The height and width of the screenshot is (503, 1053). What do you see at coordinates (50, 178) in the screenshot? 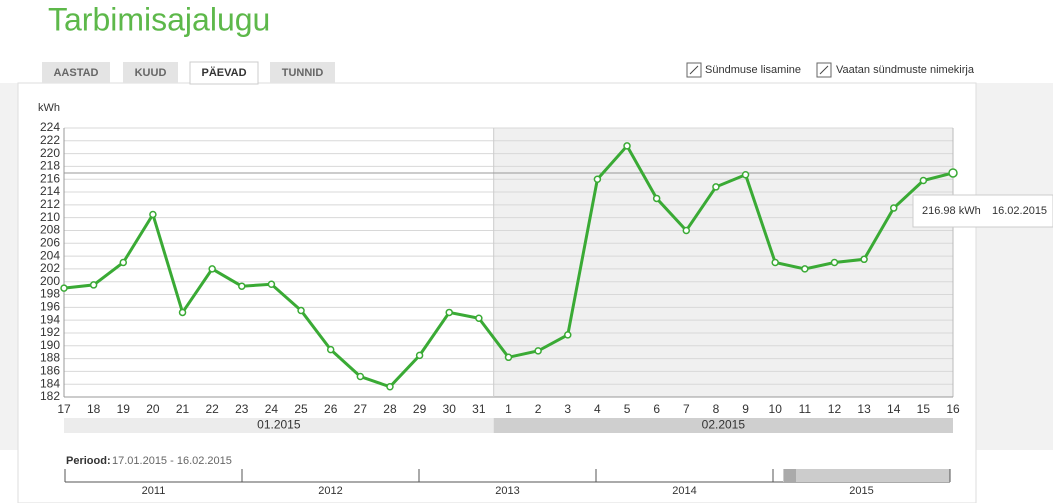
I see `y-tick-label: 216` at bounding box center [50, 178].